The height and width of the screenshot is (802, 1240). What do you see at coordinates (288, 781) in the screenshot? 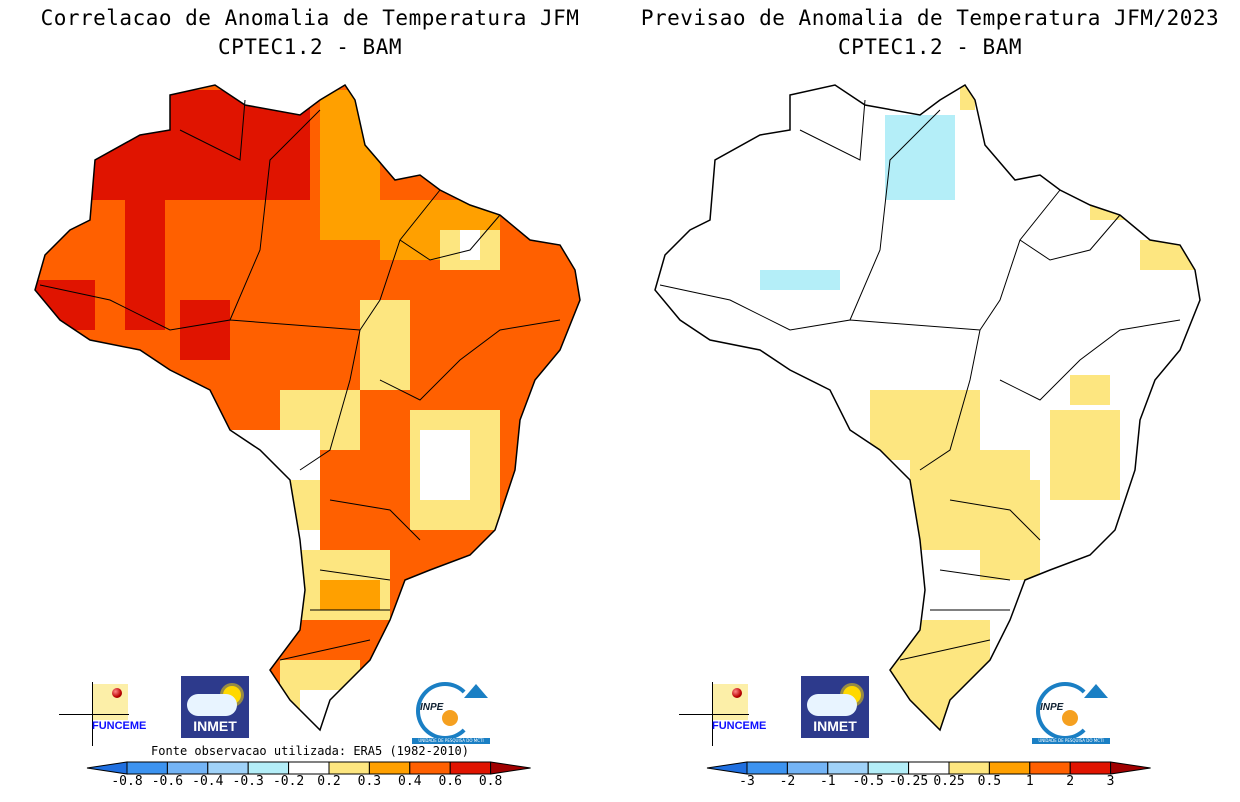
I see `colorbar-tick: -0.2` at bounding box center [288, 781].